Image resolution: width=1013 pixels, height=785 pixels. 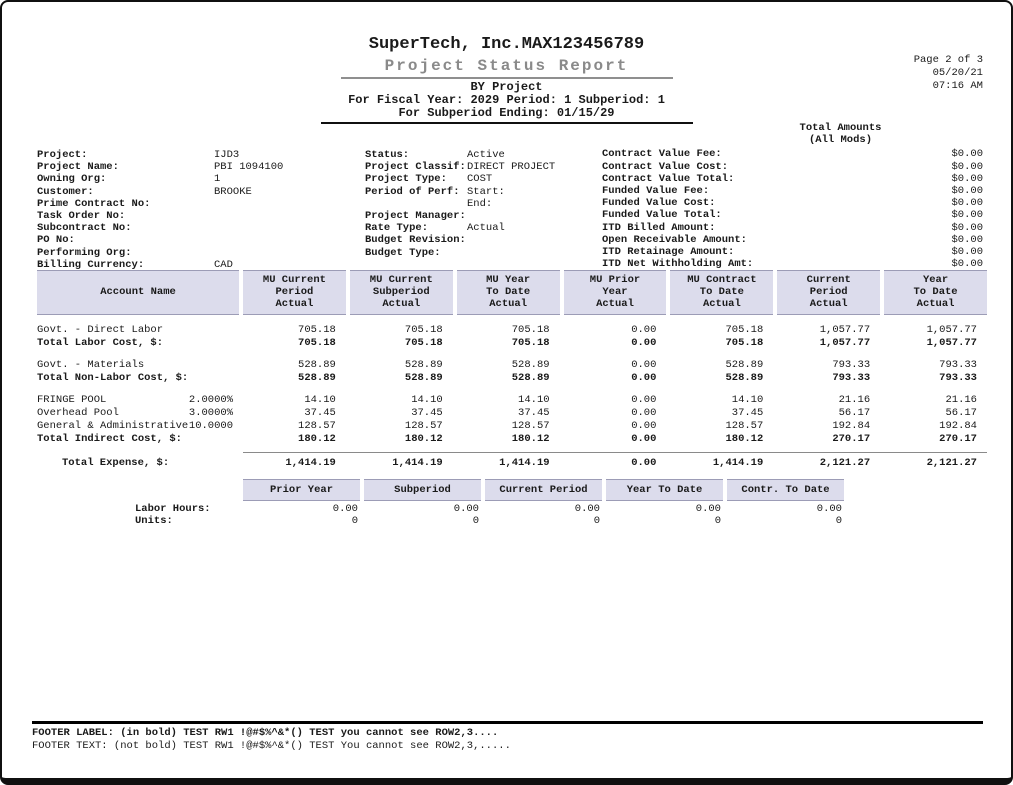 I want to click on info-label: Task Order No:, so click(x=81, y=216).